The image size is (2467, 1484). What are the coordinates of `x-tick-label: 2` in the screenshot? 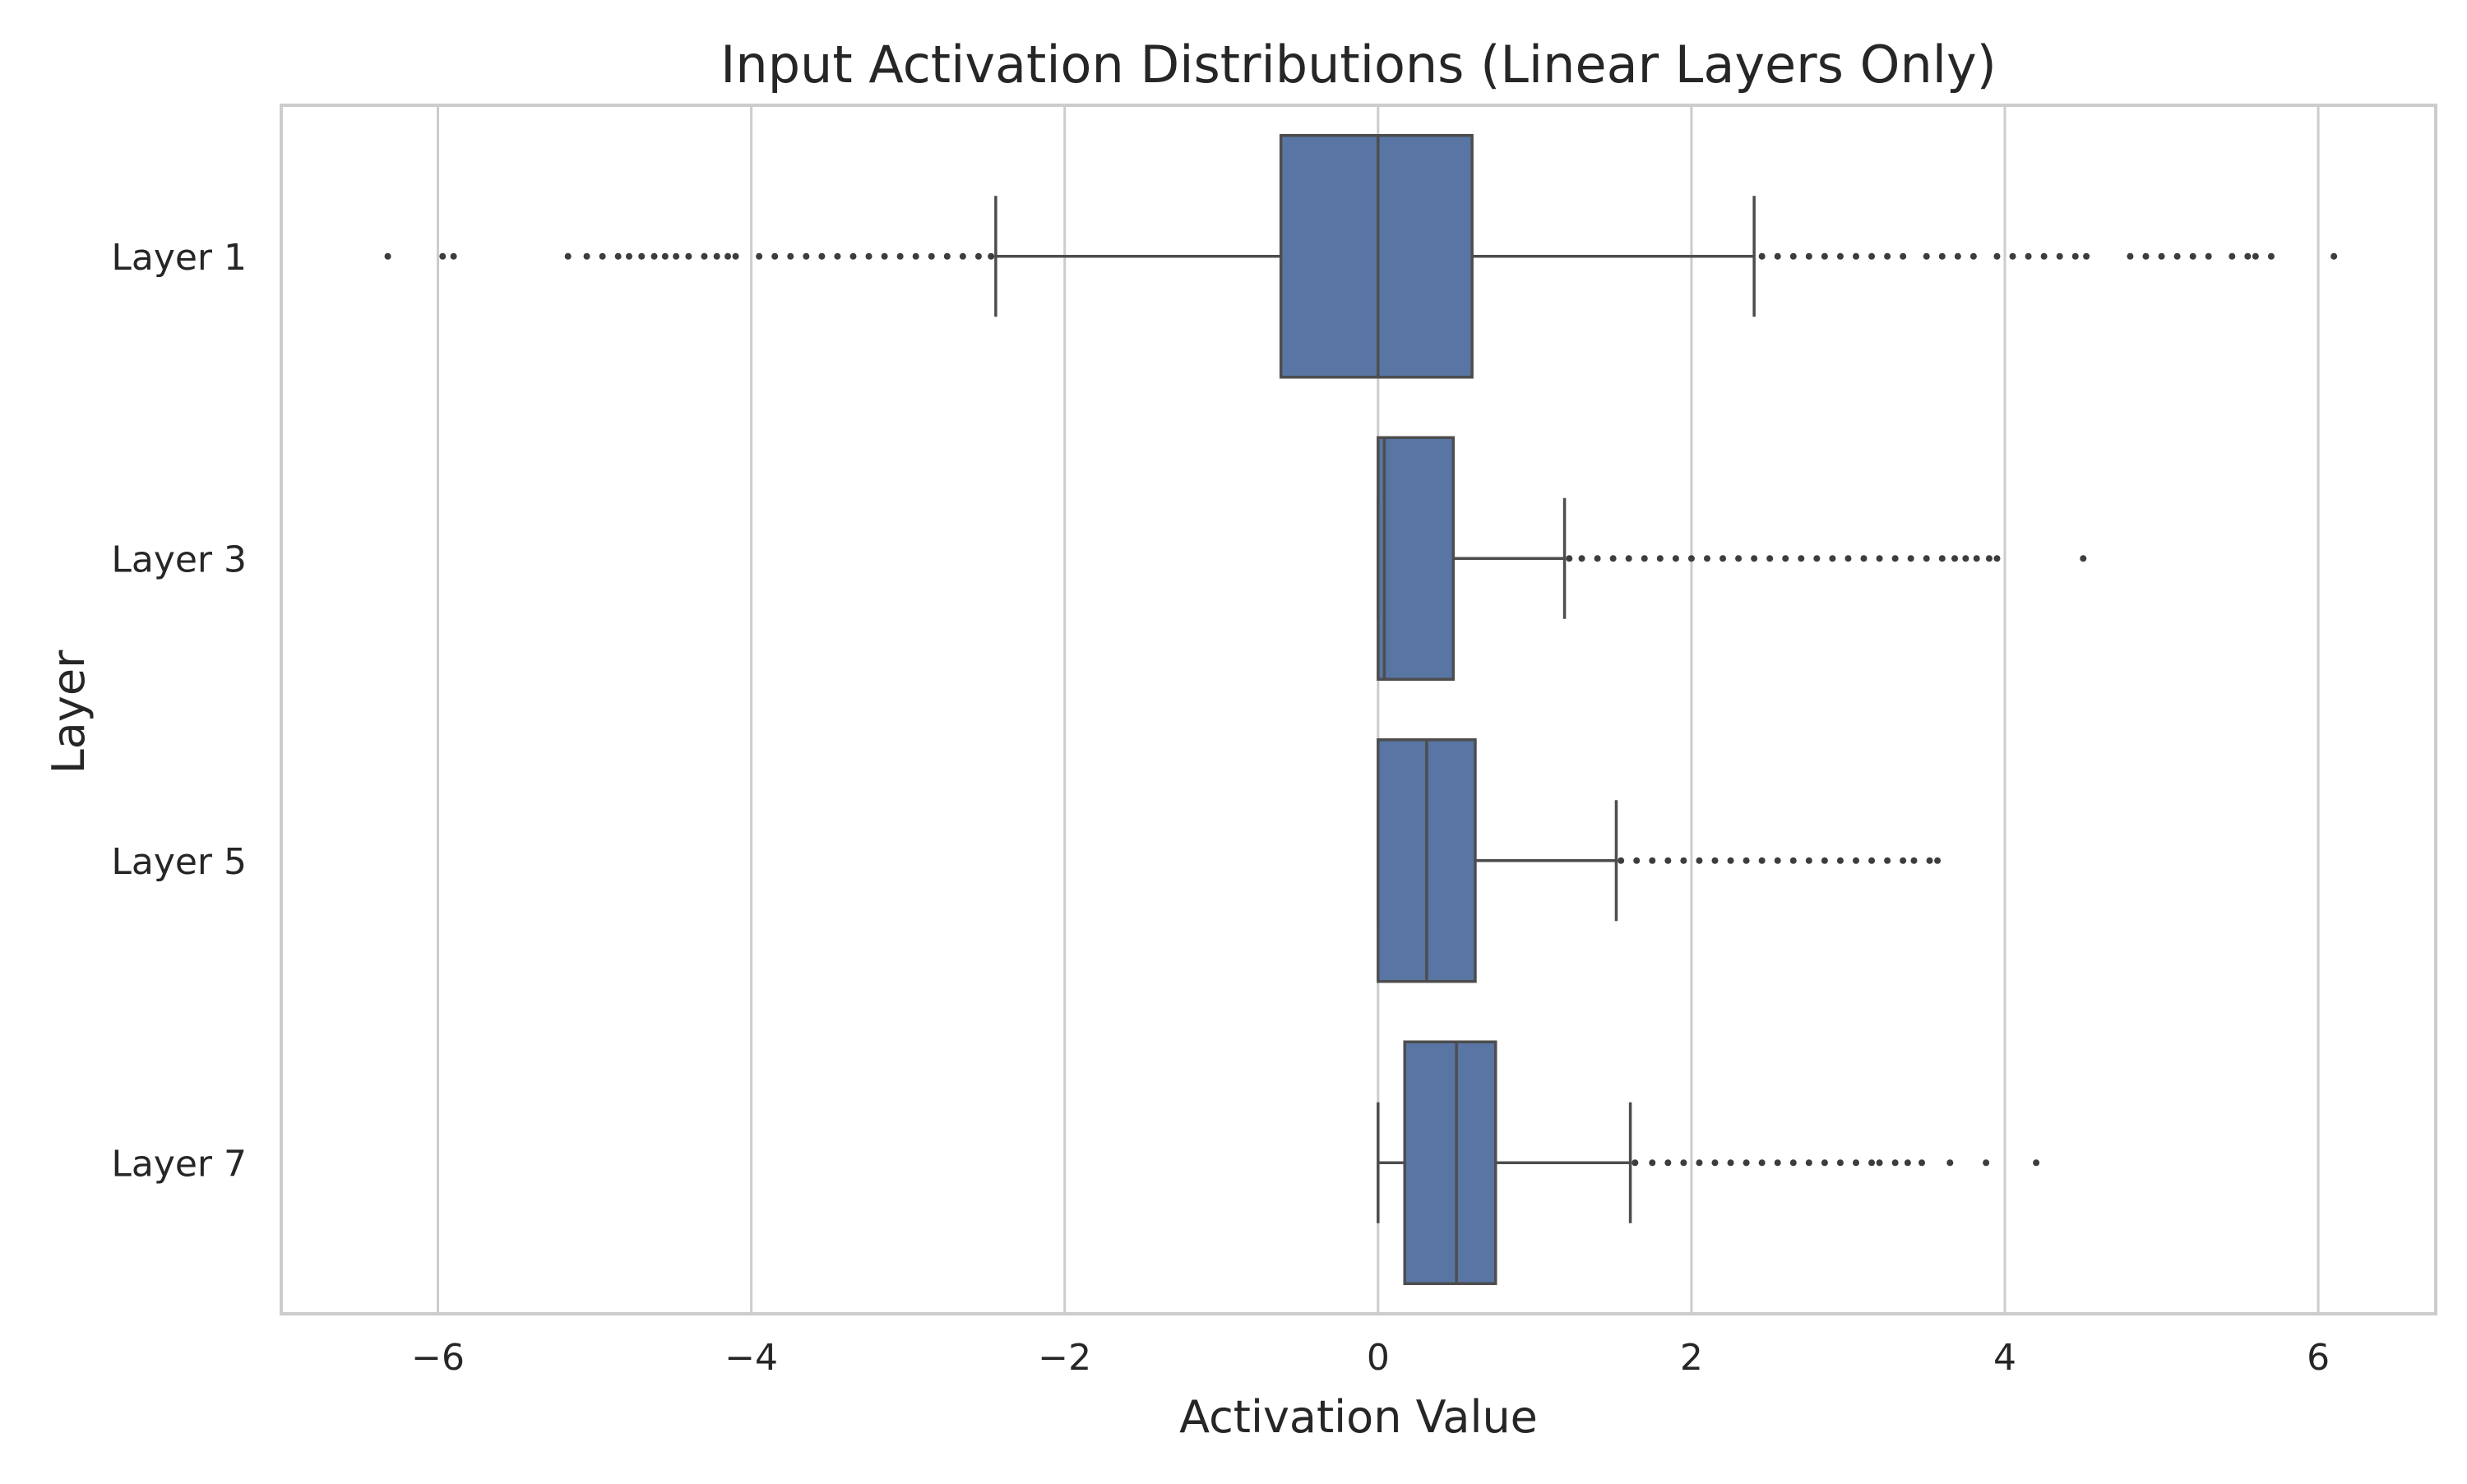 It's located at (1691, 1358).